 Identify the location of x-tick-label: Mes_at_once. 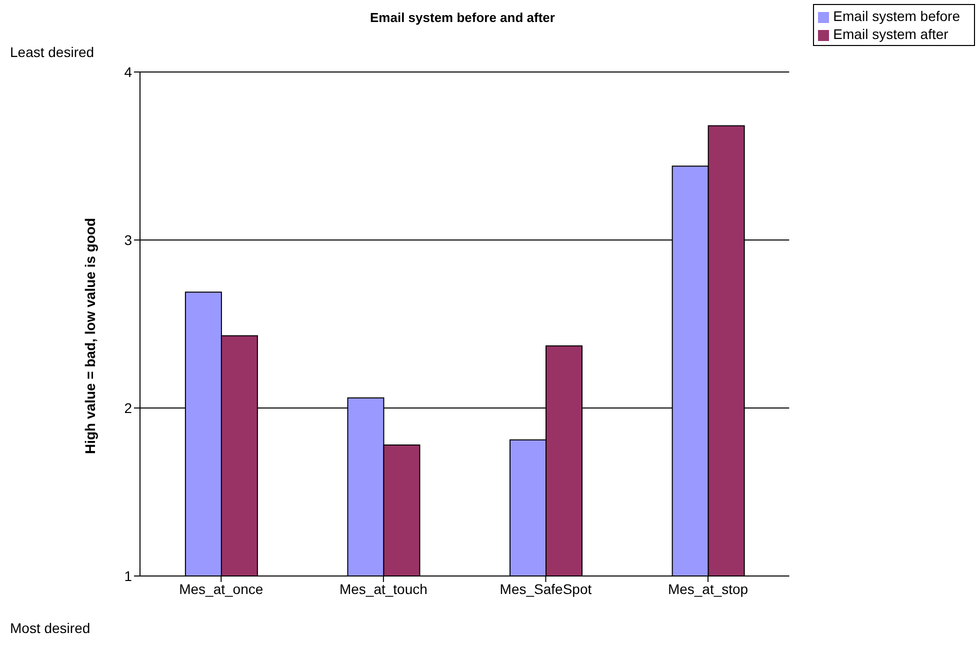
(221, 588).